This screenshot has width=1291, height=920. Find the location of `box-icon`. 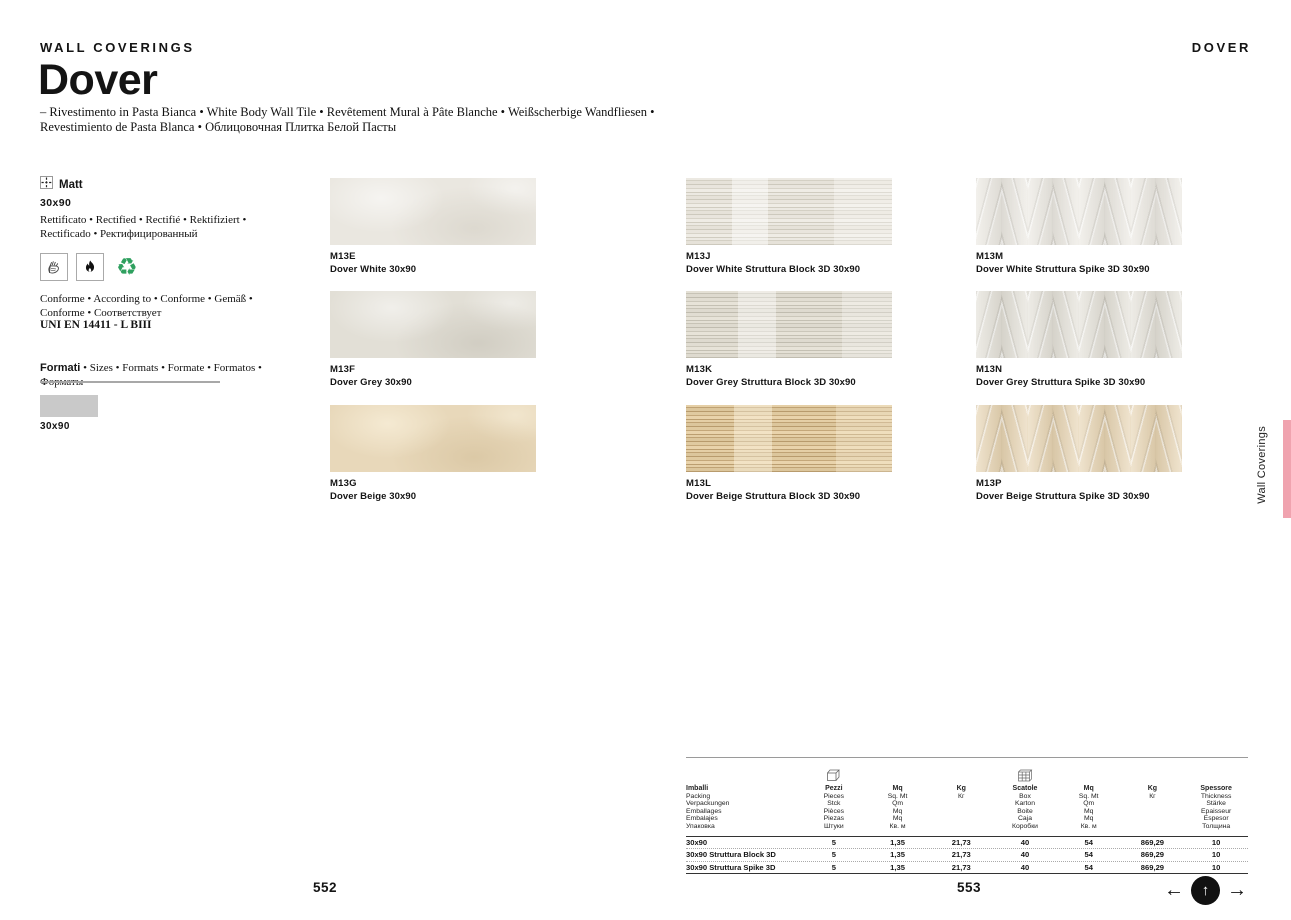

box-icon is located at coordinates (834, 775).